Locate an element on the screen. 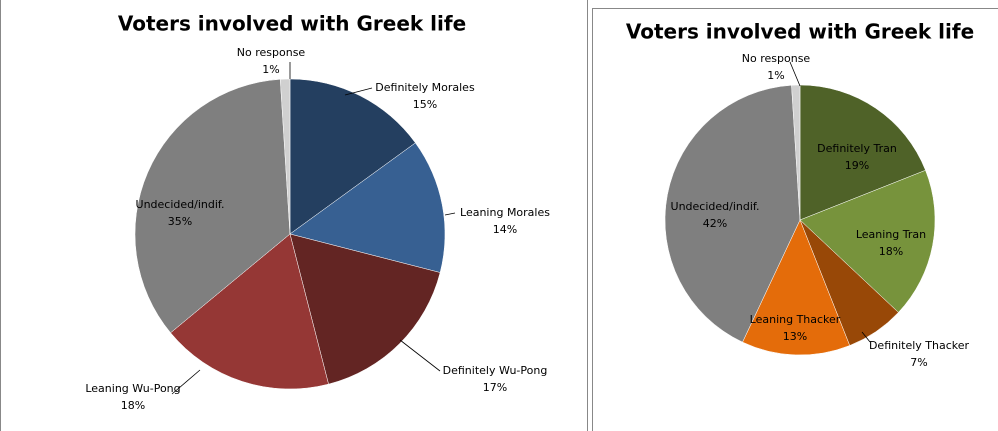  slice-label: Definitely Morales is located at coordinates (425, 87).